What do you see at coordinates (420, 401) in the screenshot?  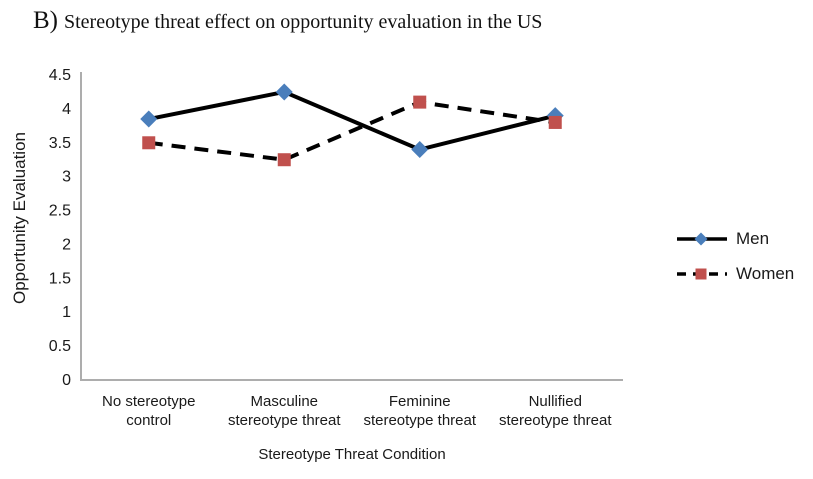 I see `svg-text: Feminine` at bounding box center [420, 401].